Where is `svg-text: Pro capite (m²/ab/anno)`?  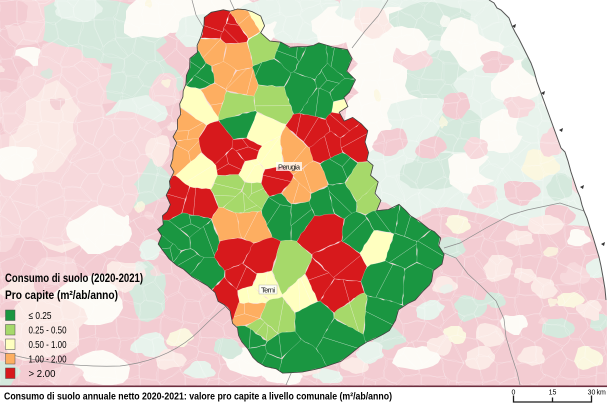
svg-text: Pro capite (m²/ab/anno) is located at coordinates (61, 295).